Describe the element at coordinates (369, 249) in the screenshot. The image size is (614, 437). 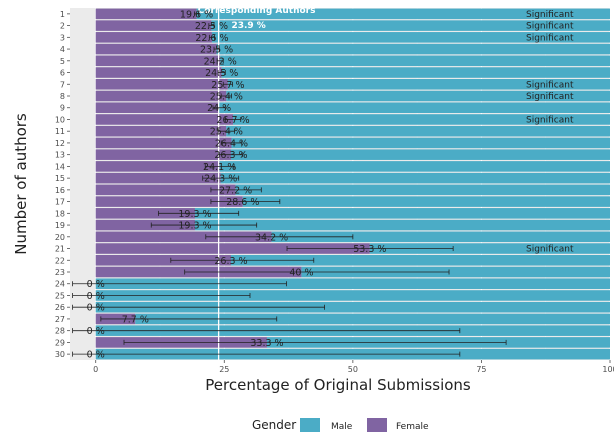
I see `data-label-21: 53.3 %` at that location.